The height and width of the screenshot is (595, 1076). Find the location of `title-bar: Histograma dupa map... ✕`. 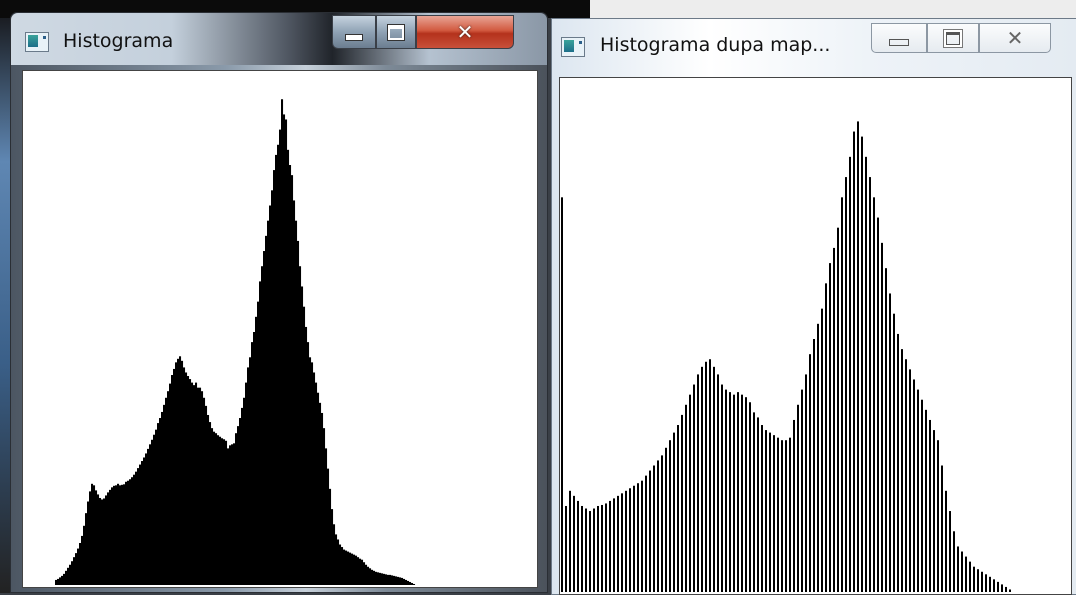

title-bar: Histograma dupa map... ✕ is located at coordinates (814, 44).